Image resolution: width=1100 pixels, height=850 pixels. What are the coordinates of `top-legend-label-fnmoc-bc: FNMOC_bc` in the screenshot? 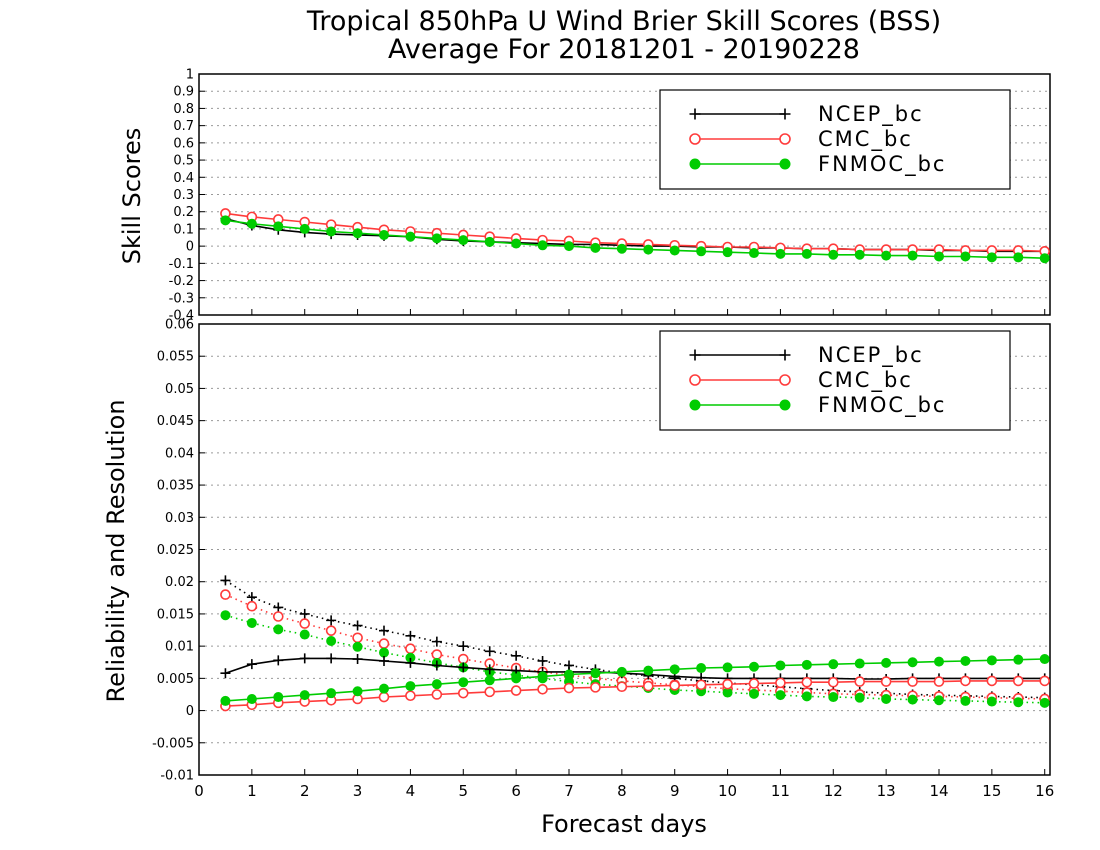 It's located at (882, 164).